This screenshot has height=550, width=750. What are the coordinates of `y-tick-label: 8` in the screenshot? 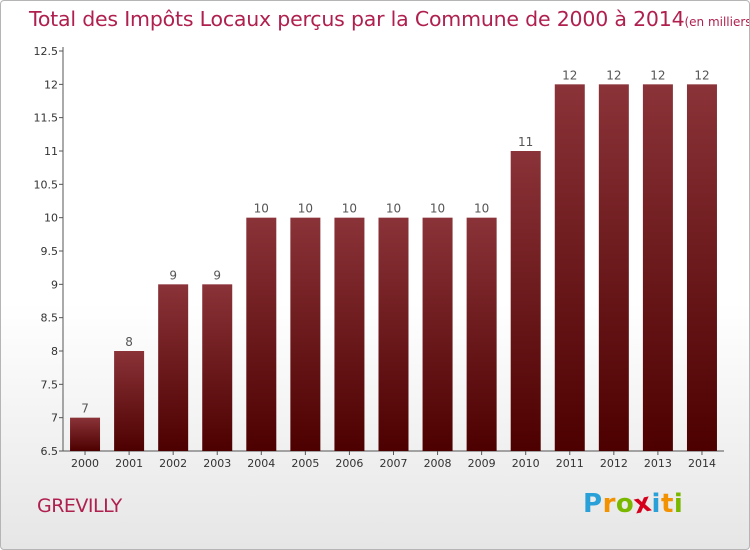 It's located at (54, 351).